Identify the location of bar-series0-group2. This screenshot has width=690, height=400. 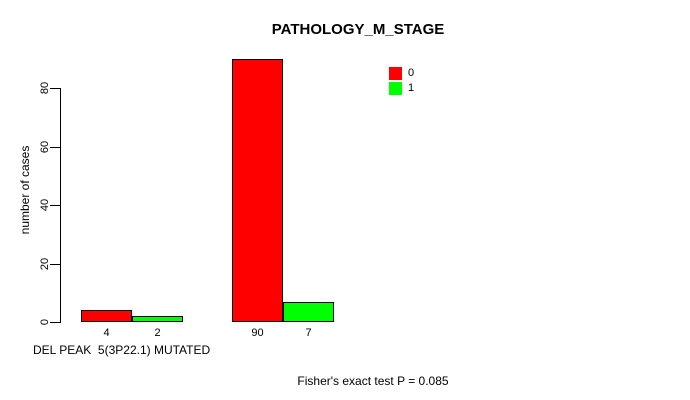
(257, 190).